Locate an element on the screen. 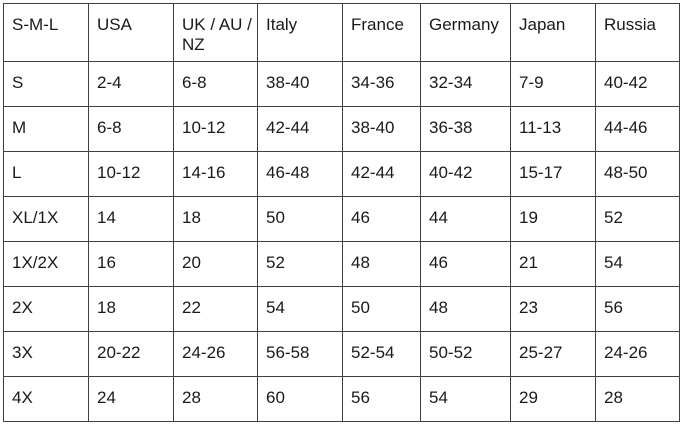 This screenshot has width=680, height=430. table-row: 1X/2X 16 20 52 48 46 21 54 is located at coordinates (341, 264).